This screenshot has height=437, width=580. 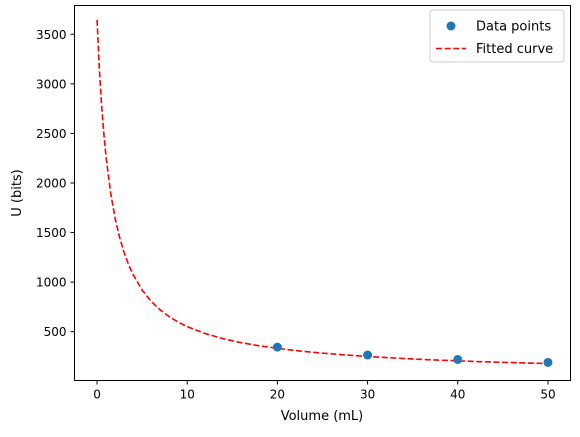 I want to click on legend-label-fitted-curve: Fitted curve, so click(x=514, y=49).